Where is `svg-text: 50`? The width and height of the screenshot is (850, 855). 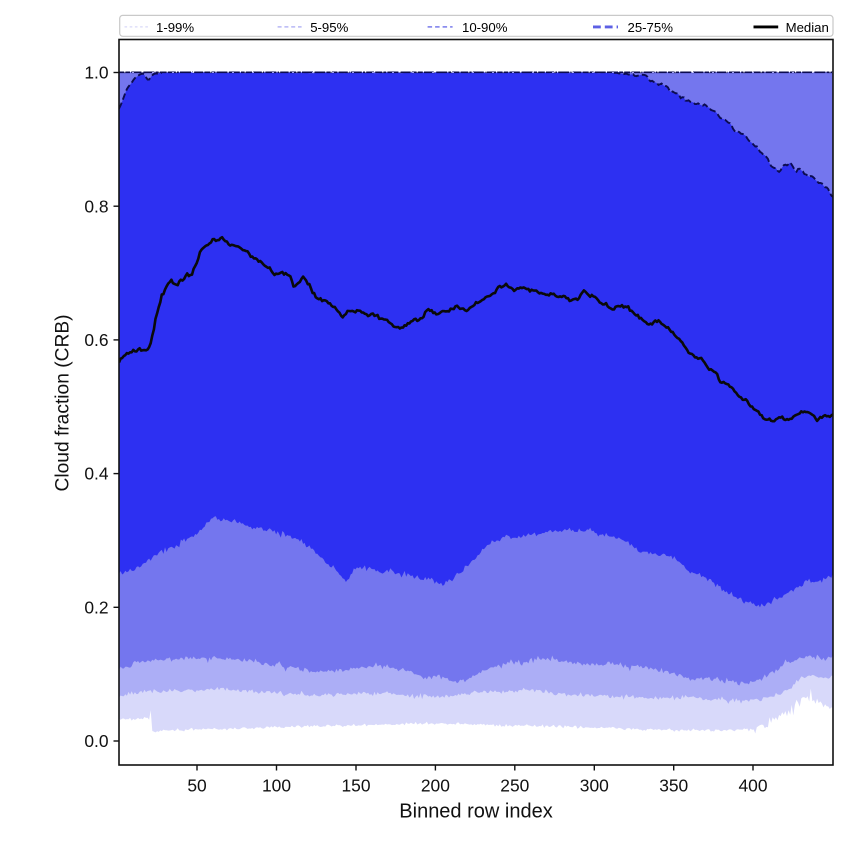 svg-text: 50 is located at coordinates (196, 786).